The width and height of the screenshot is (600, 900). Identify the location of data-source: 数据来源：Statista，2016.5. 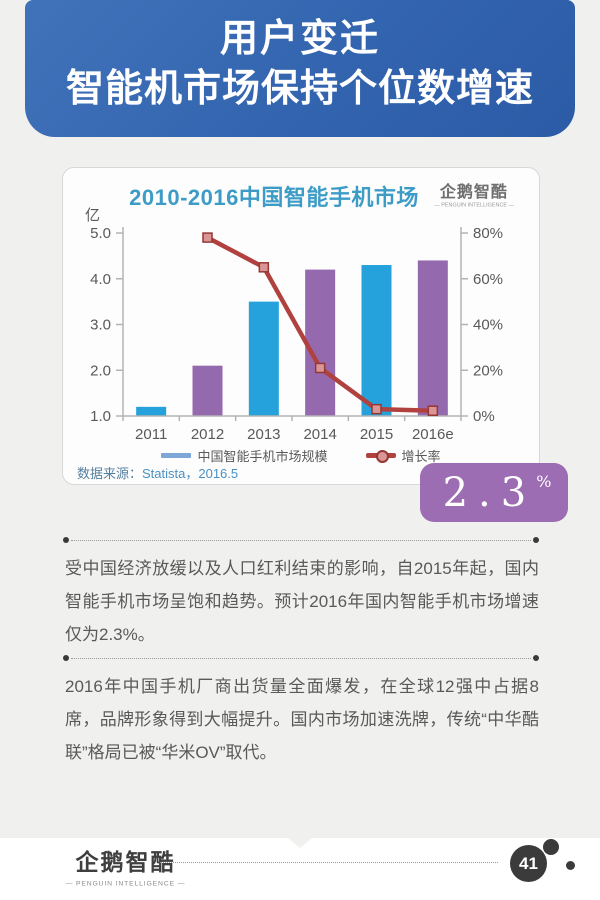
(157, 472).